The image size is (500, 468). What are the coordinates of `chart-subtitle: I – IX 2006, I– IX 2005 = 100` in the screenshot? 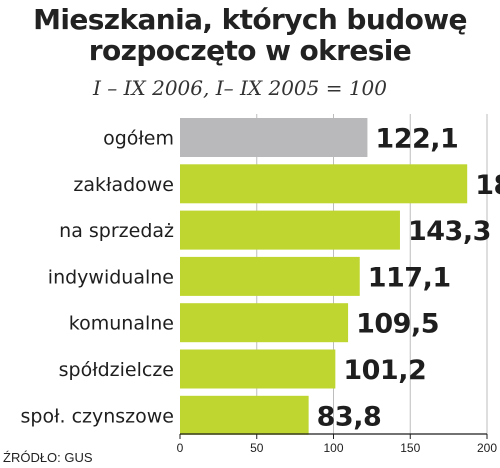 It's located at (240, 88).